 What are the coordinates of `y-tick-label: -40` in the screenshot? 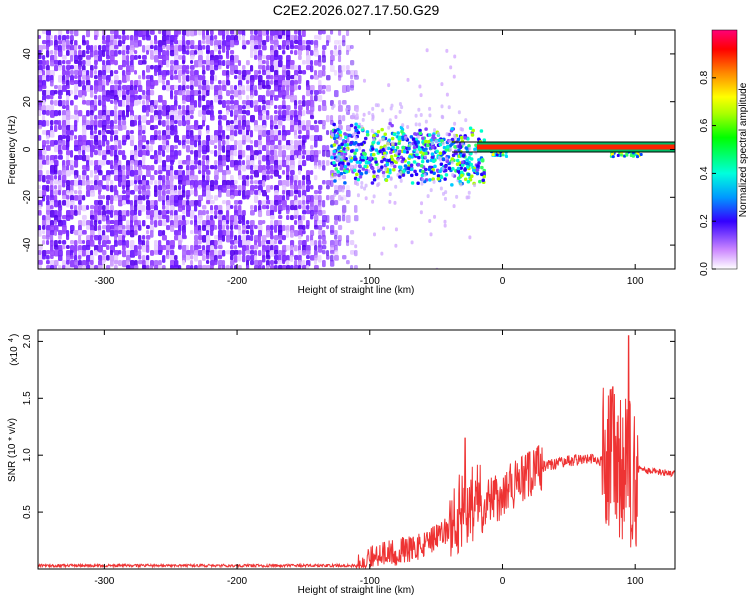 It's located at (27, 244).